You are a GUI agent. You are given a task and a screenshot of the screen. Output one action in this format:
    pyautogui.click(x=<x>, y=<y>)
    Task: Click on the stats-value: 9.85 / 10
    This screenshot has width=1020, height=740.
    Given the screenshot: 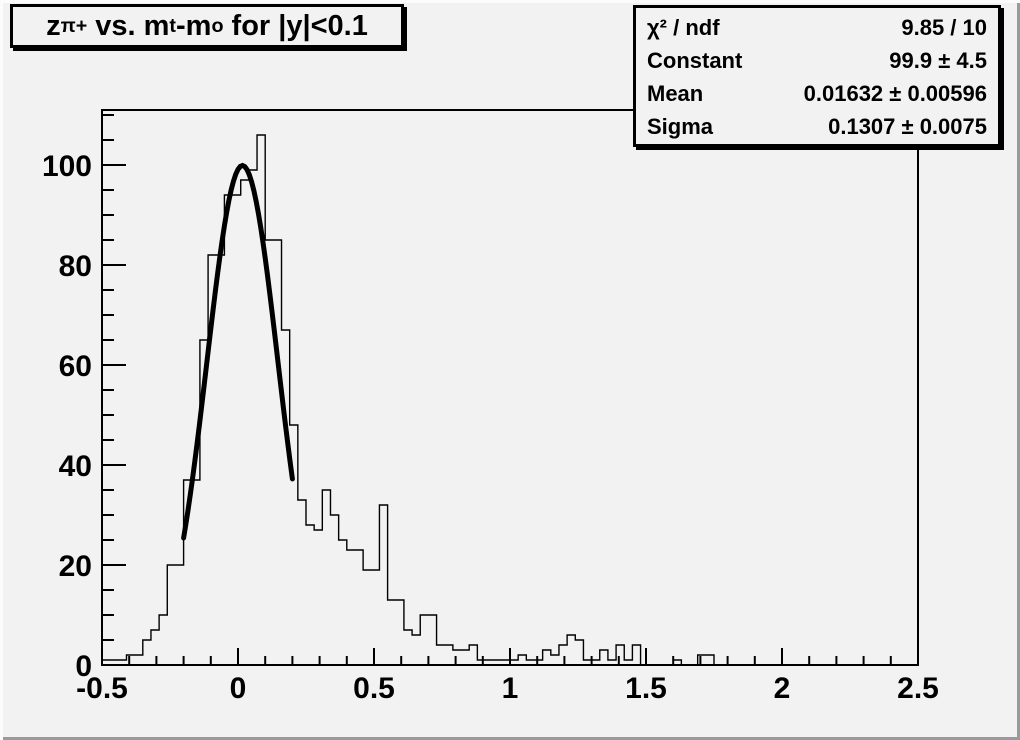 What is the action you would take?
    pyautogui.click(x=944, y=27)
    